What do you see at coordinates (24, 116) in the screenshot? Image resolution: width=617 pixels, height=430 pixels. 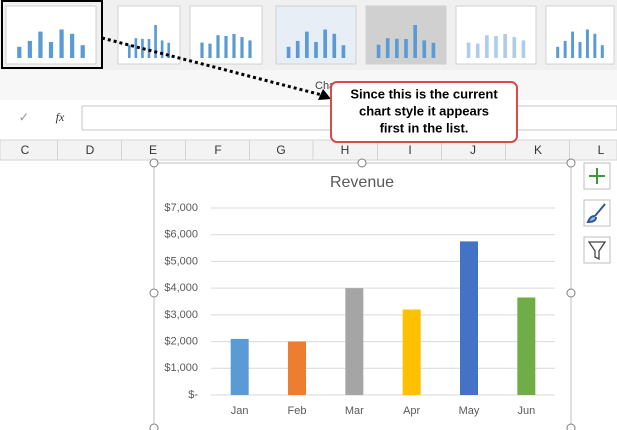 I see `enter-icon: ✓` at bounding box center [24, 116].